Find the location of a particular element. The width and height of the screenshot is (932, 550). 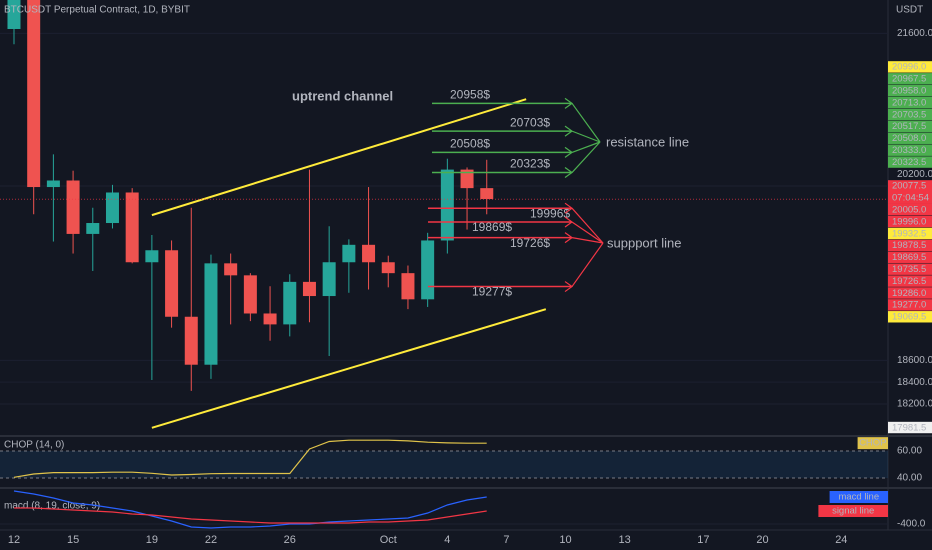

y-tick-label: 18600.0 is located at coordinates (914, 360).